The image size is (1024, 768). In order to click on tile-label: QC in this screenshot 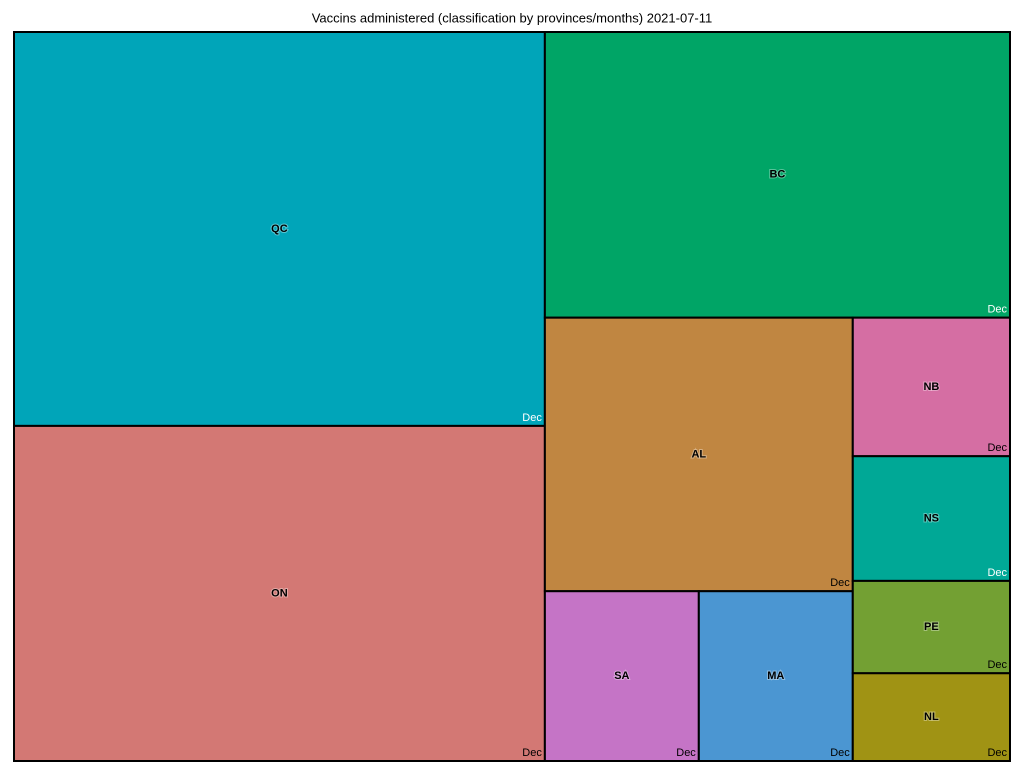, I will do `click(279, 229)`.